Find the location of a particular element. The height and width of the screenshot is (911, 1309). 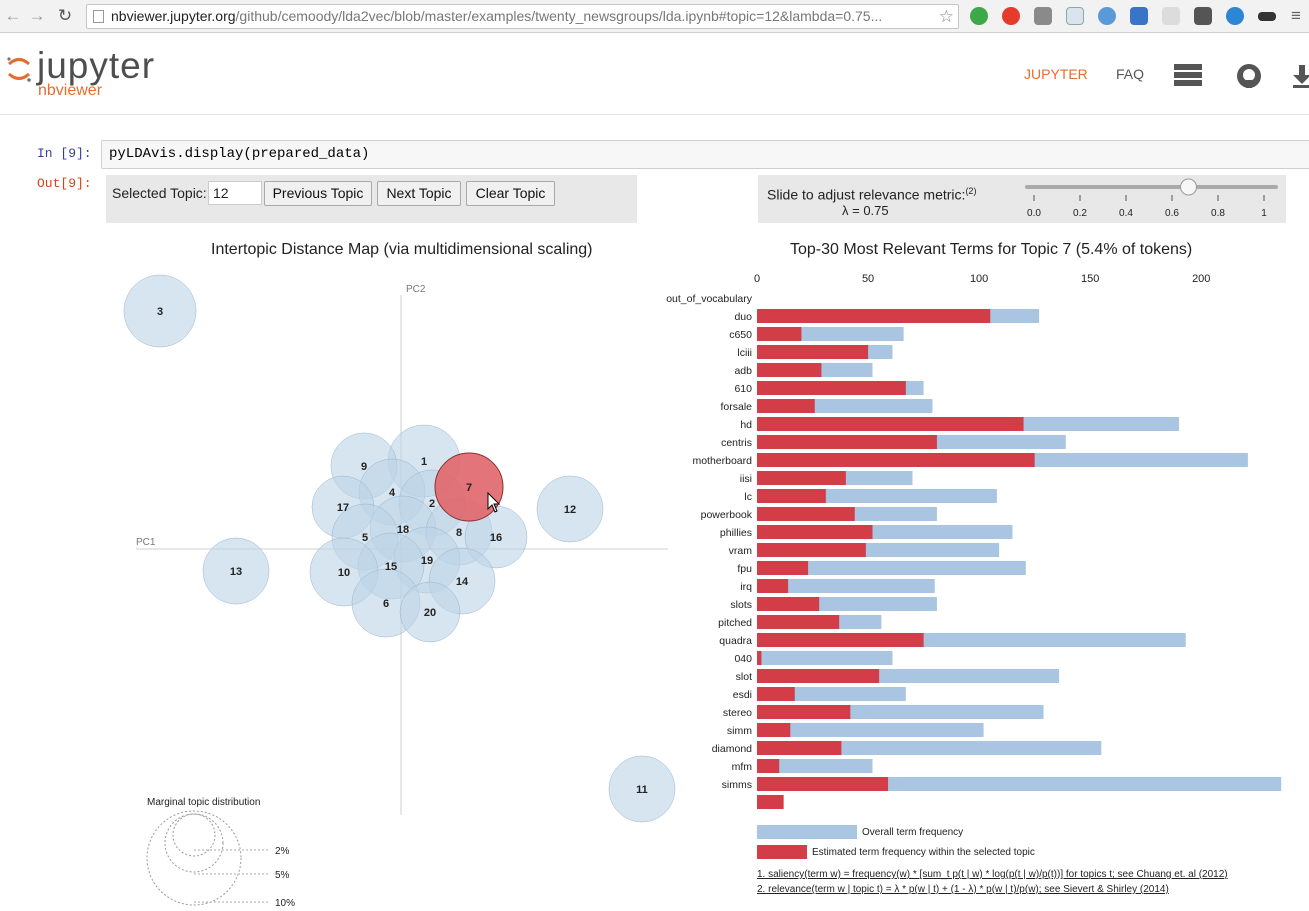

slider-tick-label: 0.2 is located at coordinates (1080, 213).